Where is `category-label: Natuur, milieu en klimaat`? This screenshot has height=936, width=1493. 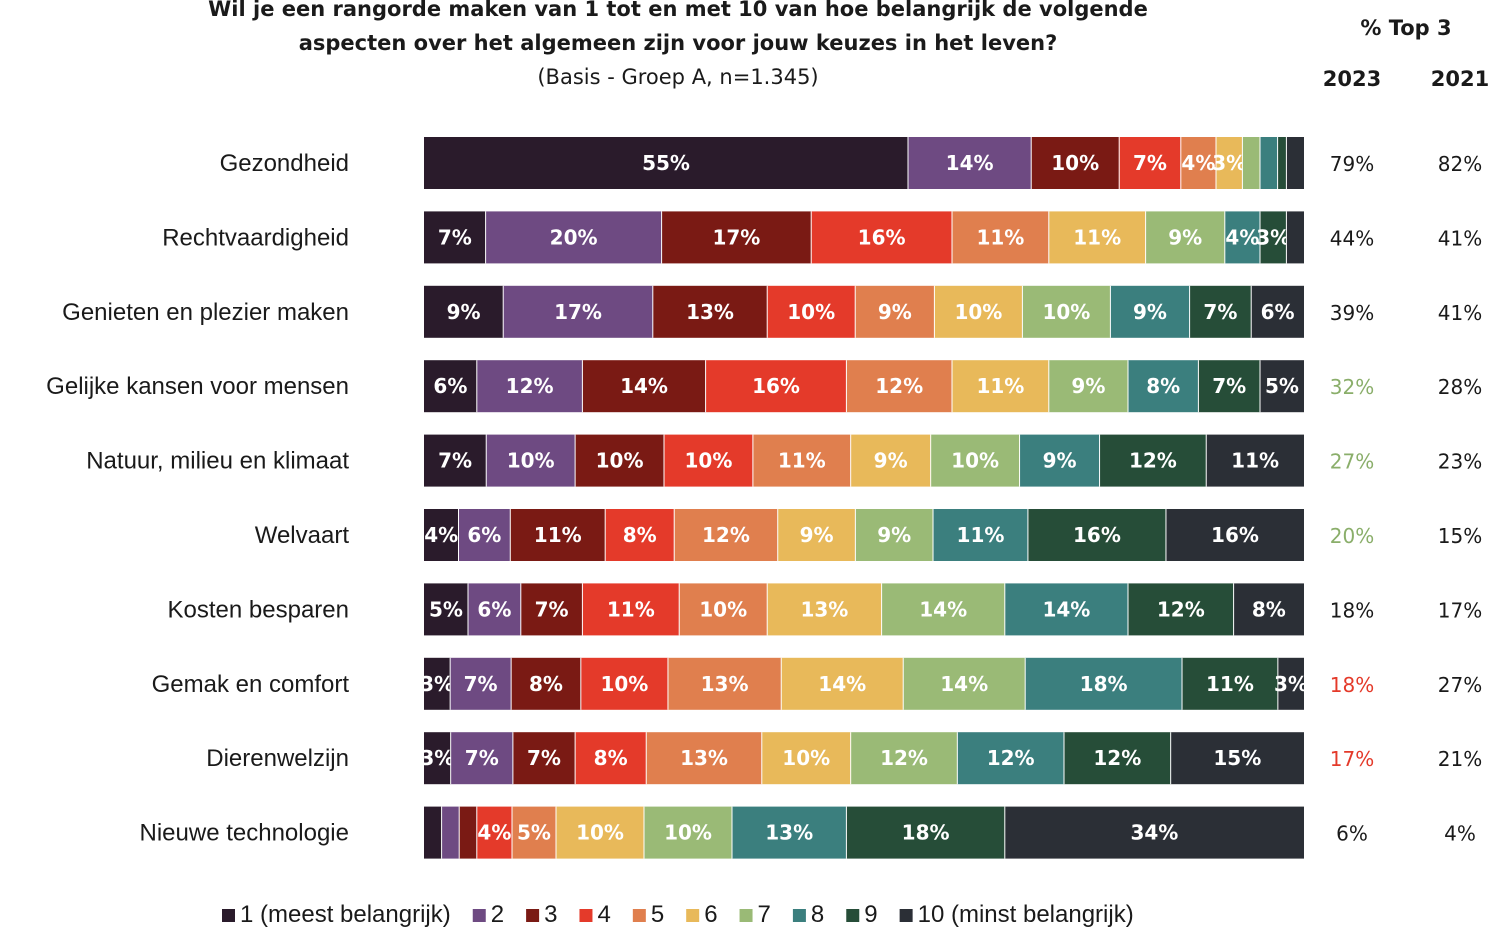 category-label: Natuur, milieu en klimaat is located at coordinates (217, 461).